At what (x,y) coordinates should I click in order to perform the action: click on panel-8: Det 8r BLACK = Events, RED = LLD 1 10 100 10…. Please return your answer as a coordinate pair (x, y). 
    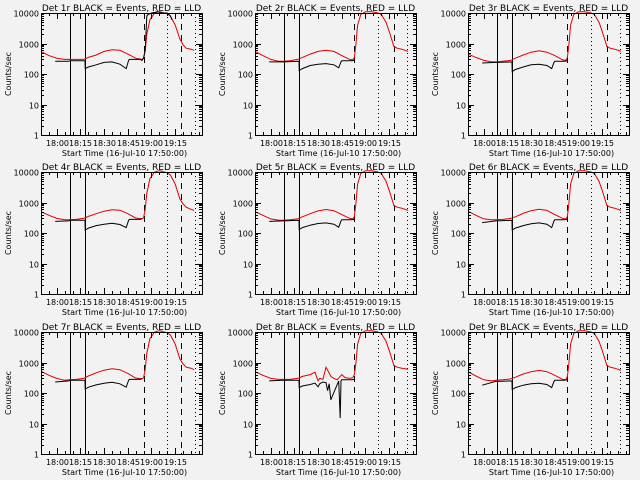
    Looking at the image, I should click on (317, 400).